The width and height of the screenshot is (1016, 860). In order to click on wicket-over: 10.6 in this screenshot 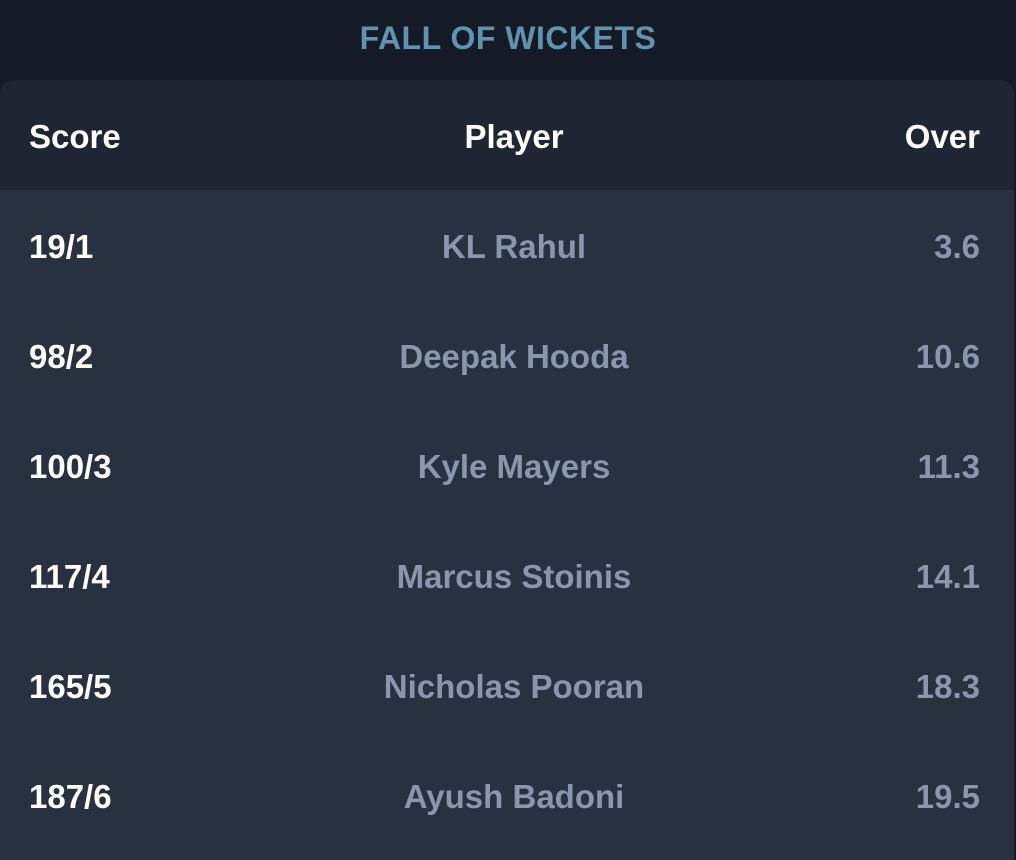, I will do `click(947, 356)`.